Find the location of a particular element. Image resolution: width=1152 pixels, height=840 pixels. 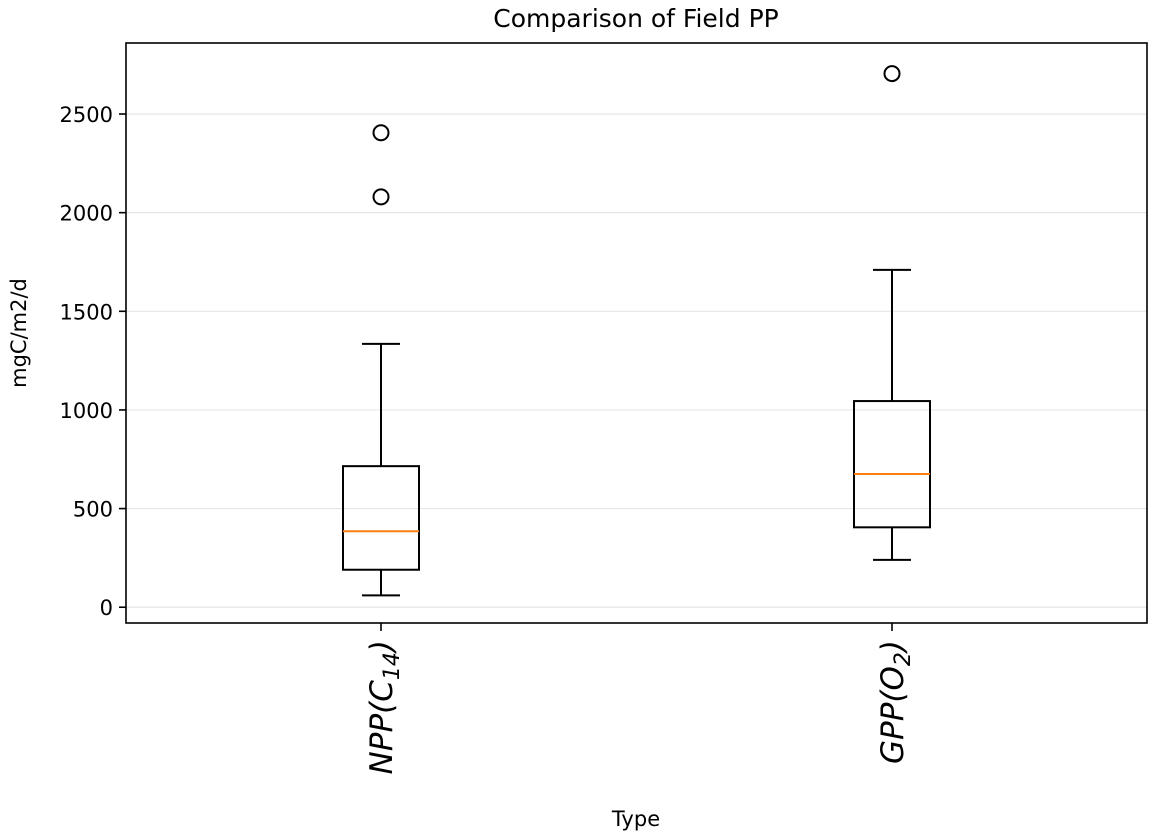

x-tick-label-2: GPP(O2) is located at coordinates (895, 702).